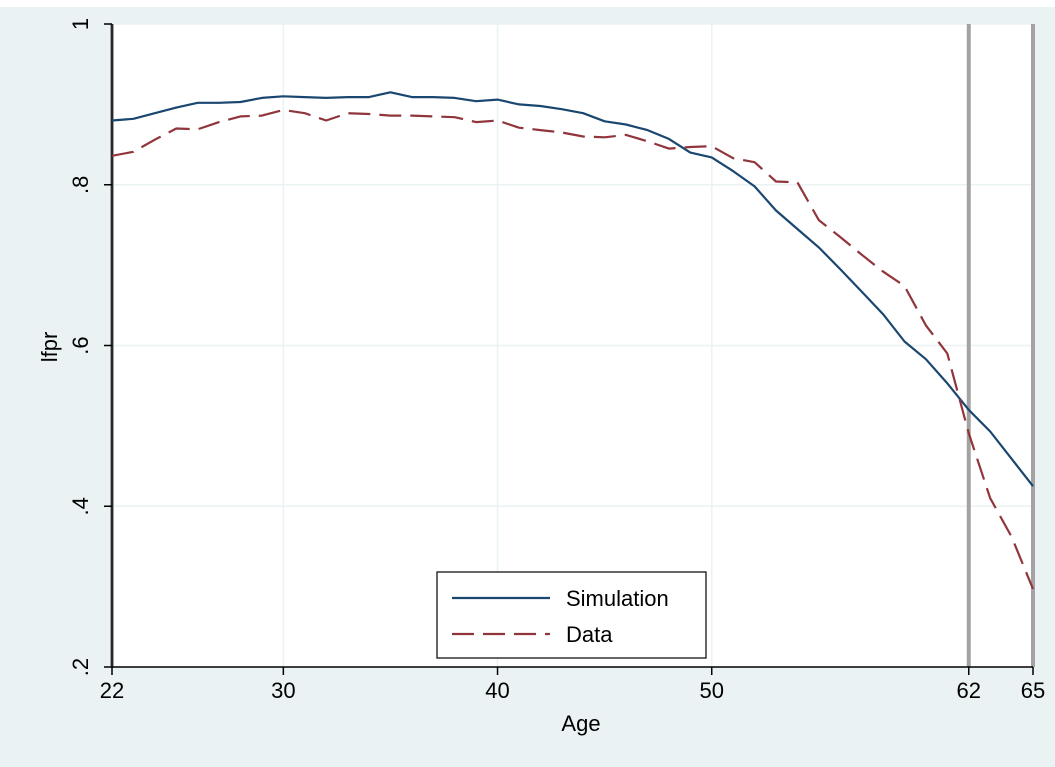  I want to click on y-tick-label-4: 1, so click(80, 24).